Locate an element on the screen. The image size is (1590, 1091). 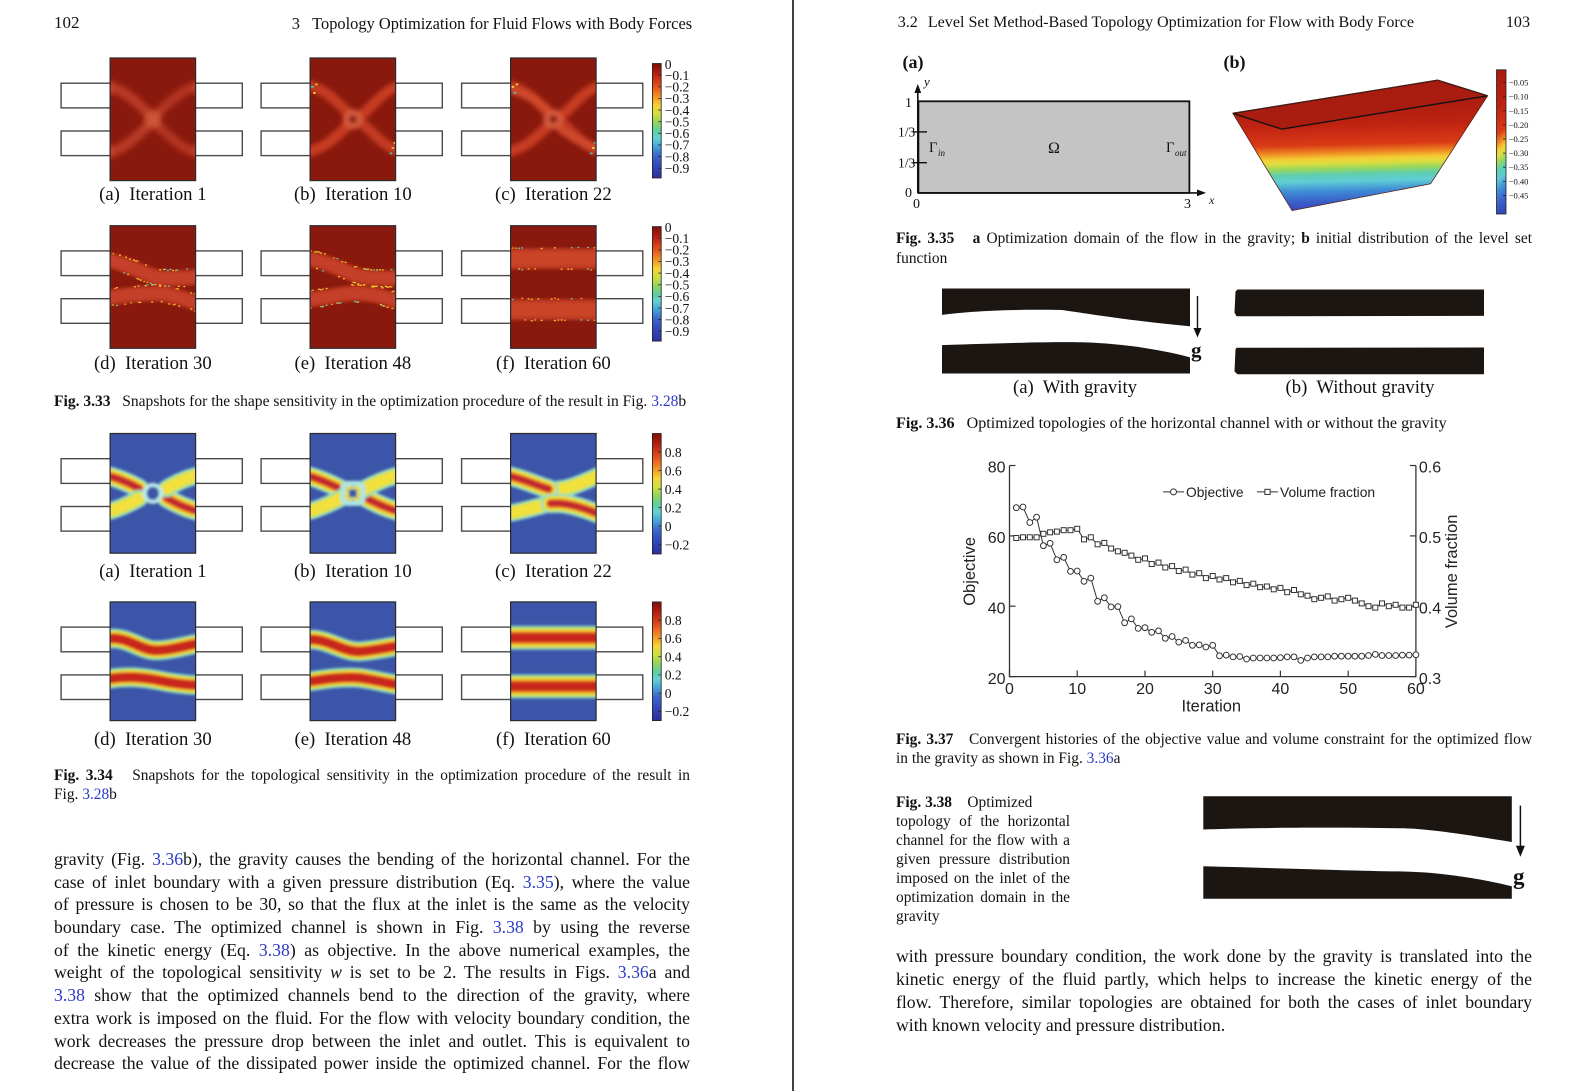
svg-text: 0.3 is located at coordinates (1430, 679).